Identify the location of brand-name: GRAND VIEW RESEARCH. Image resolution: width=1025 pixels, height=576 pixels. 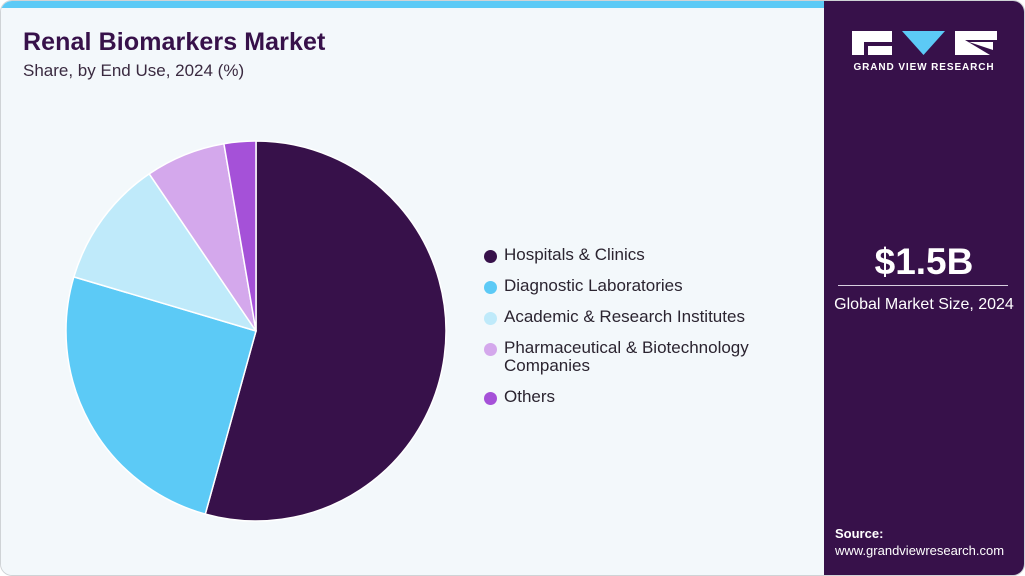
(924, 67).